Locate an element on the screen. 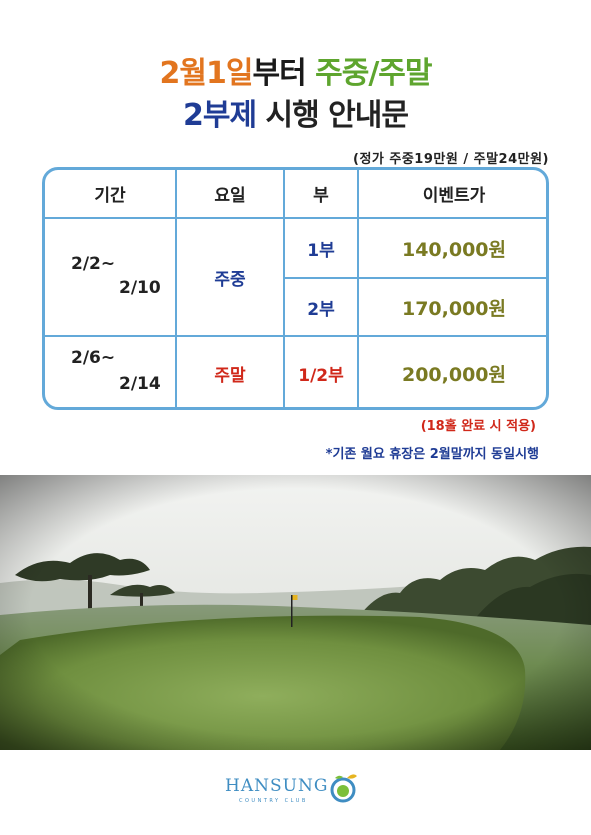 Image resolution: width=591 pixels, height=835 pixels. title-line-1: 2월1일부터 주중/주말 is located at coordinates (295, 70).